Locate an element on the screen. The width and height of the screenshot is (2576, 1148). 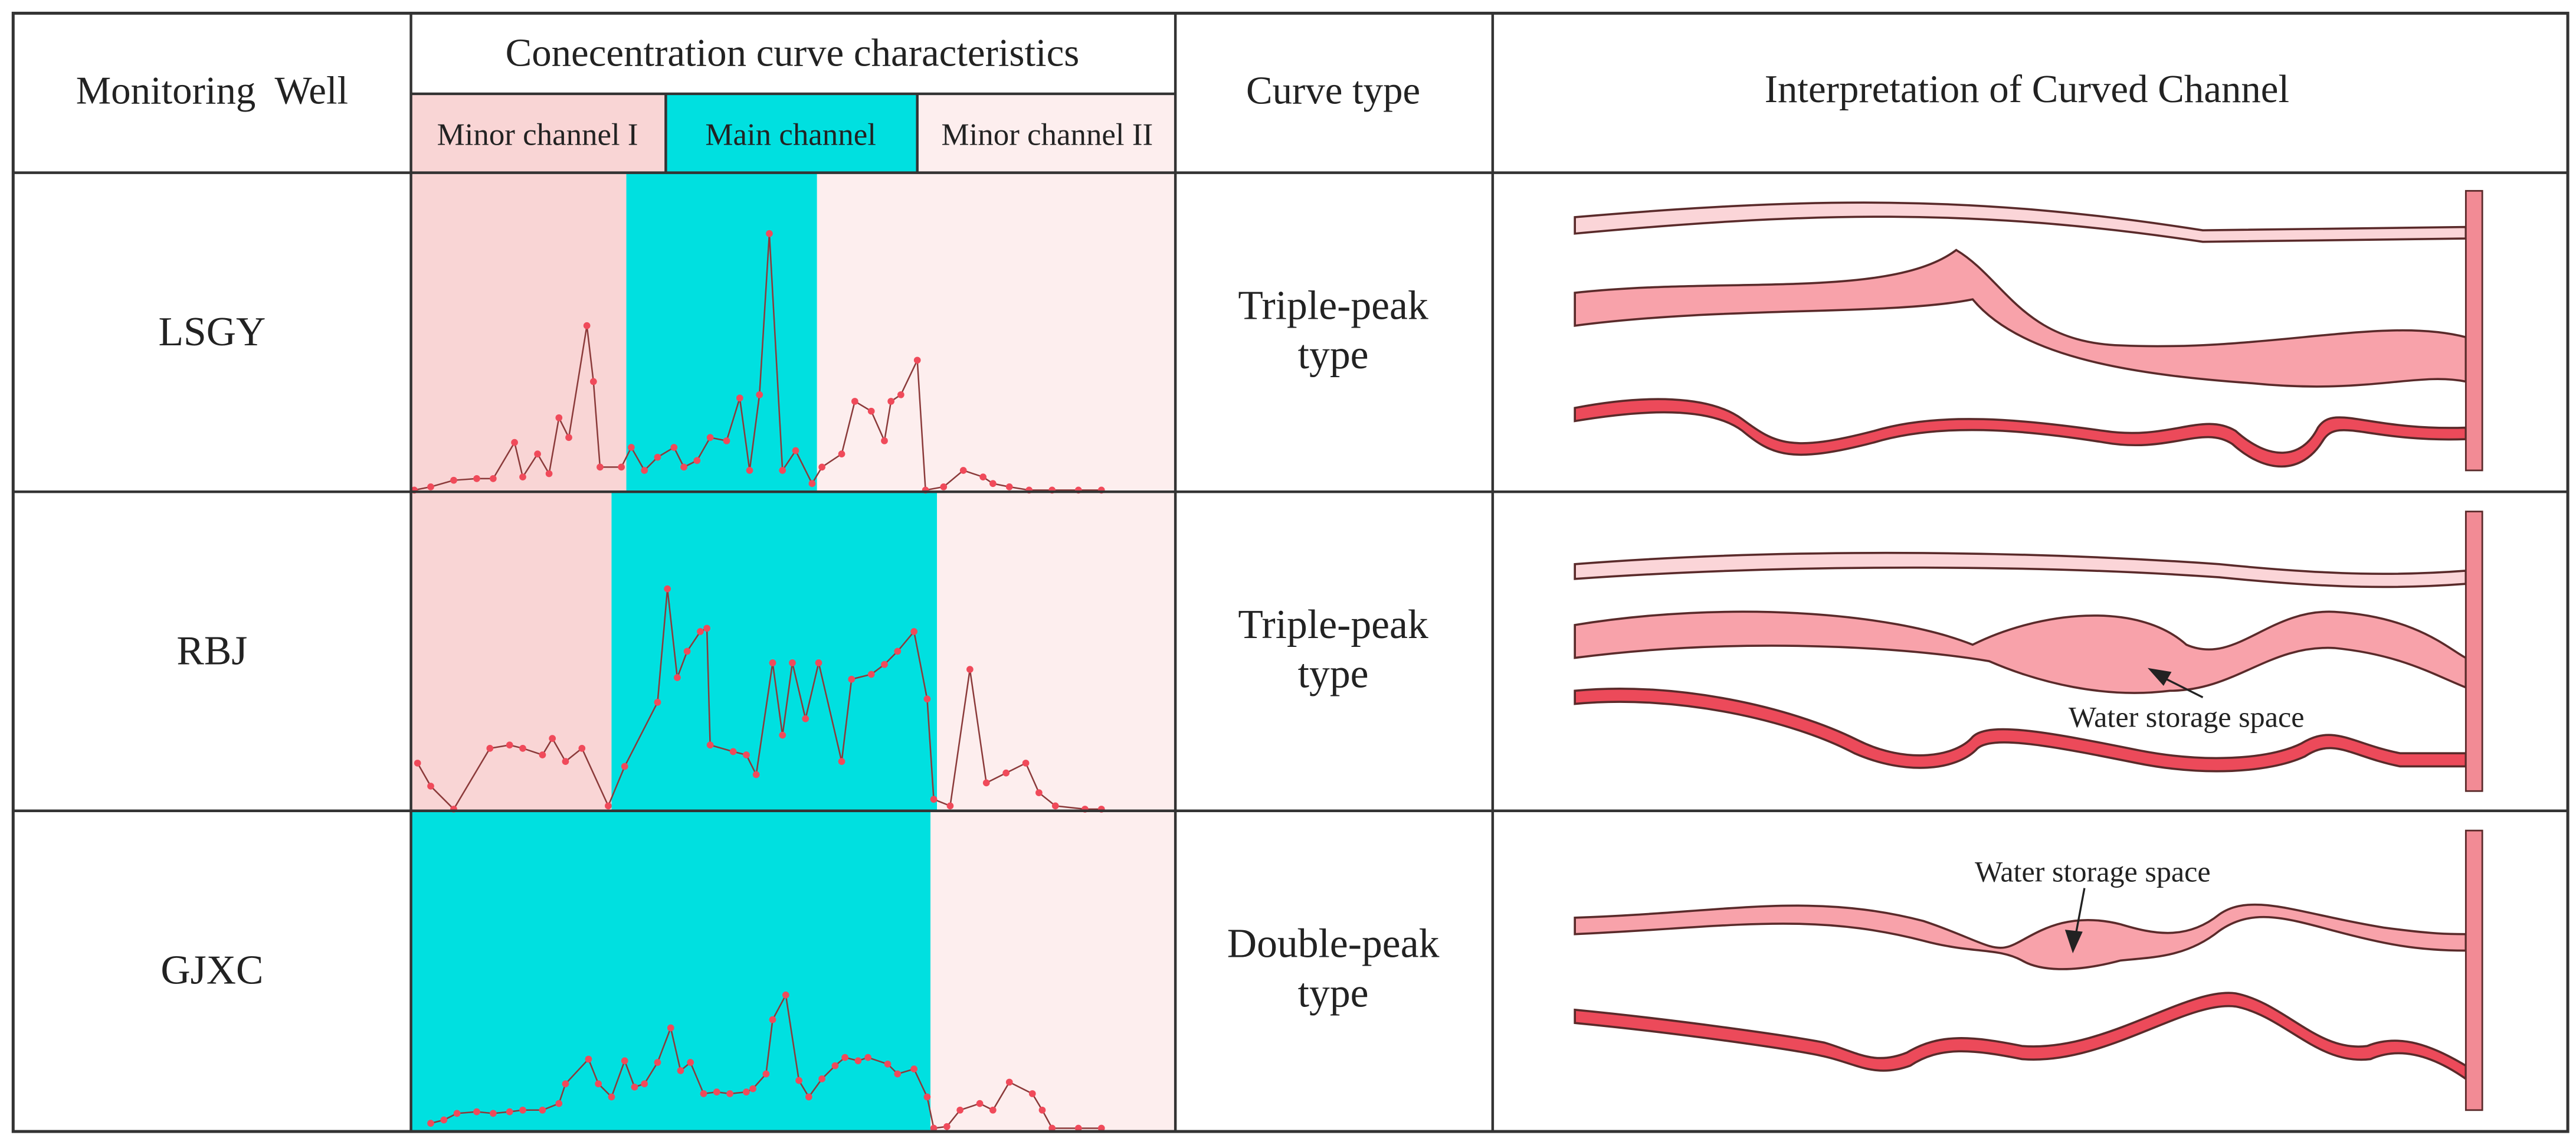
well-name: LSGY is located at coordinates (212, 332).